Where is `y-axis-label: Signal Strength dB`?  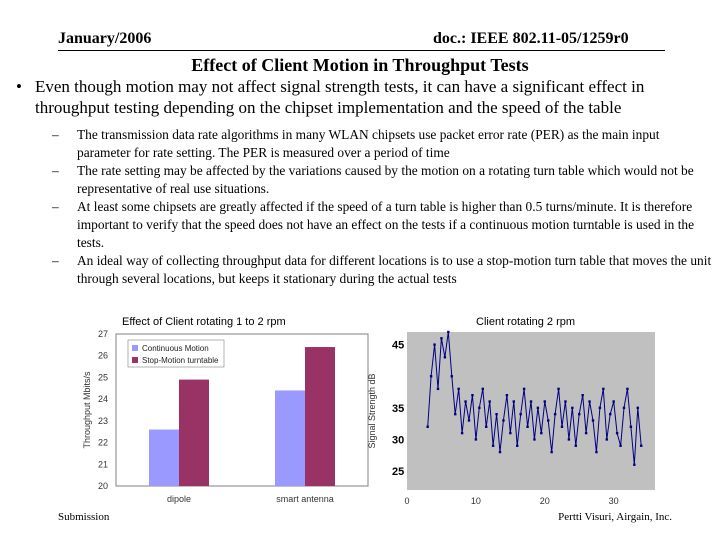 y-axis-label: Signal Strength dB is located at coordinates (372, 410).